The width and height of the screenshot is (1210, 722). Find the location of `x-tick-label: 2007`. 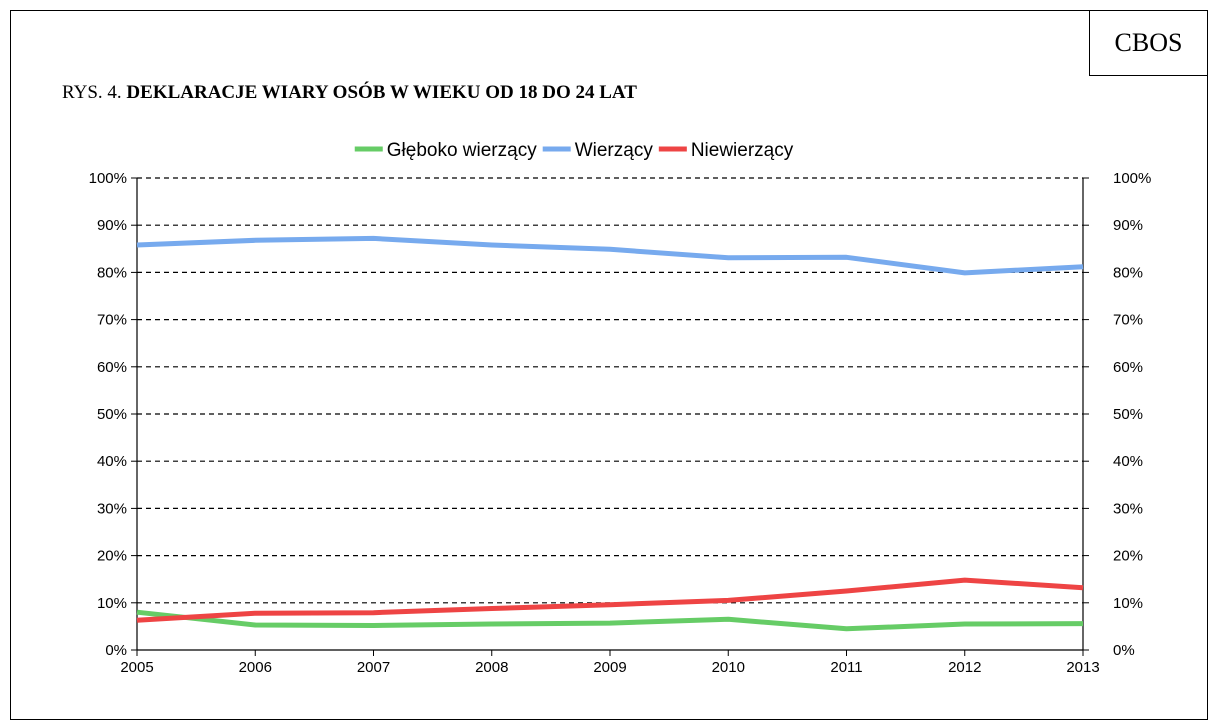

x-tick-label: 2007 is located at coordinates (373, 667).